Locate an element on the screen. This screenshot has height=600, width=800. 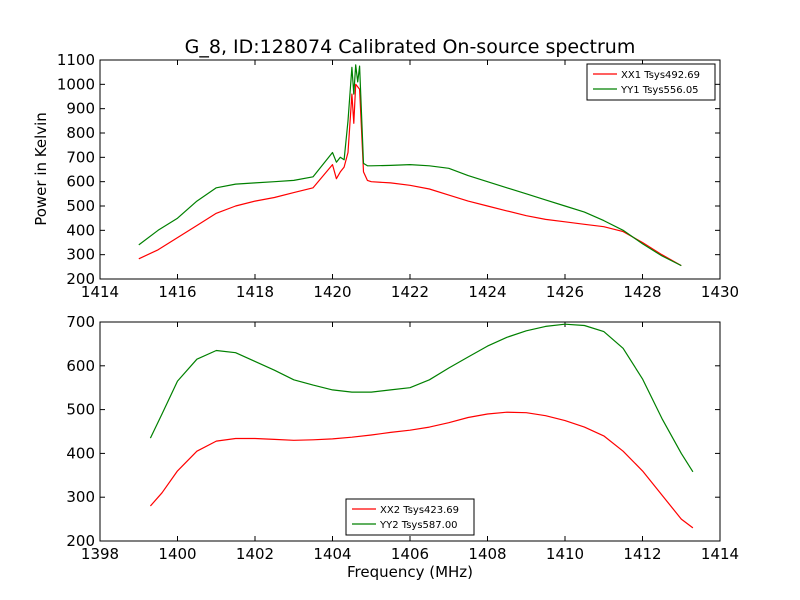
x-tick-label: 1412 is located at coordinates (642, 554).